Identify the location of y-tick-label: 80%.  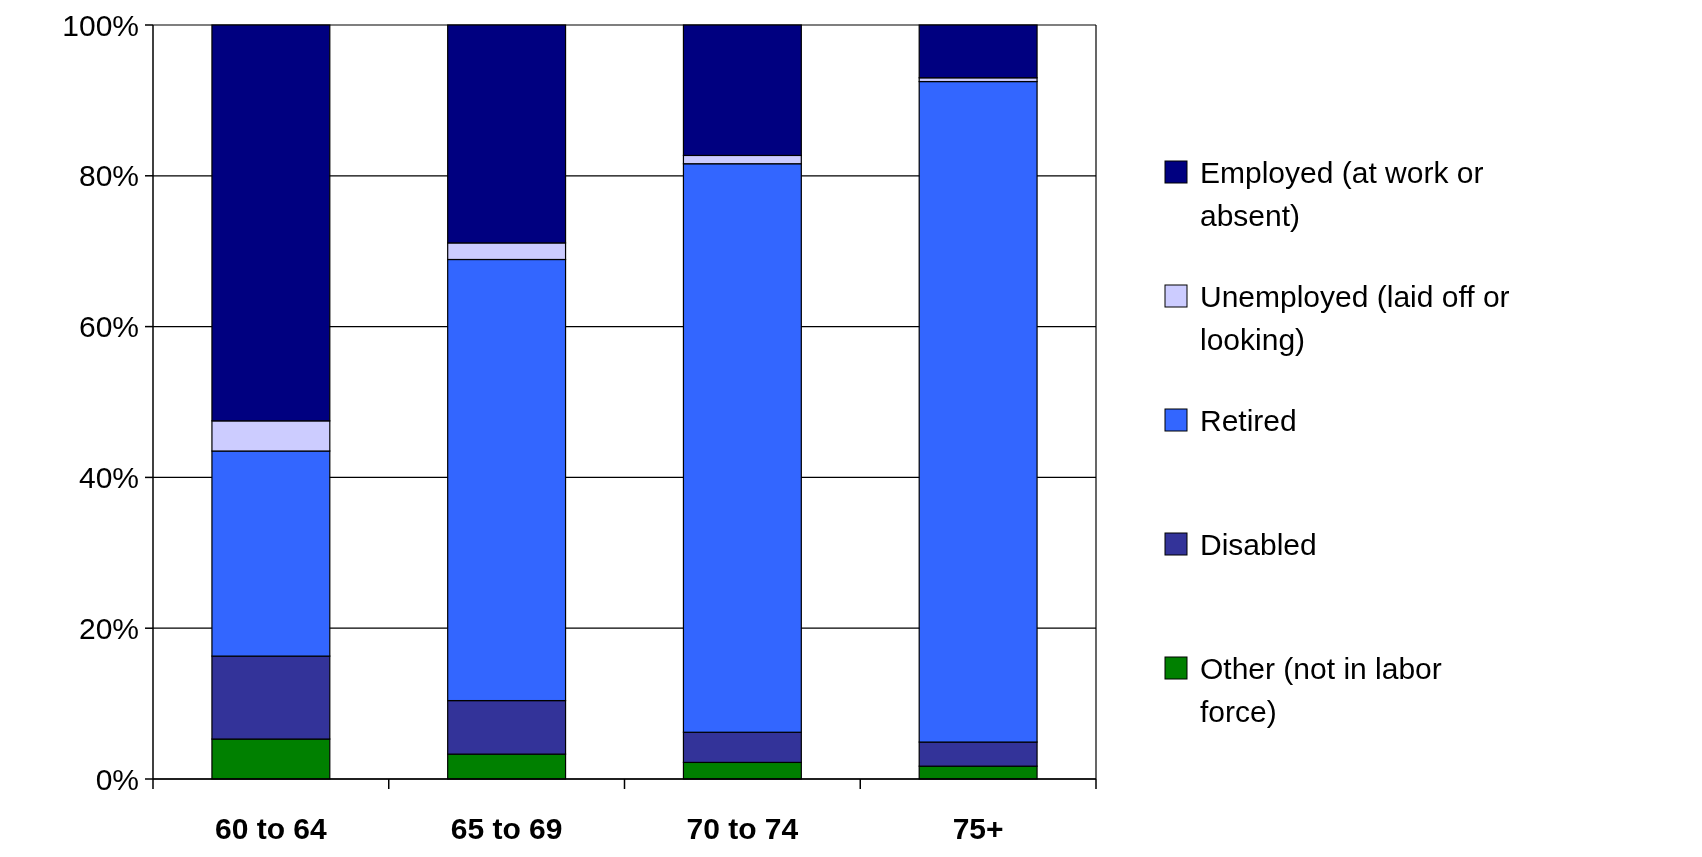
(108, 176).